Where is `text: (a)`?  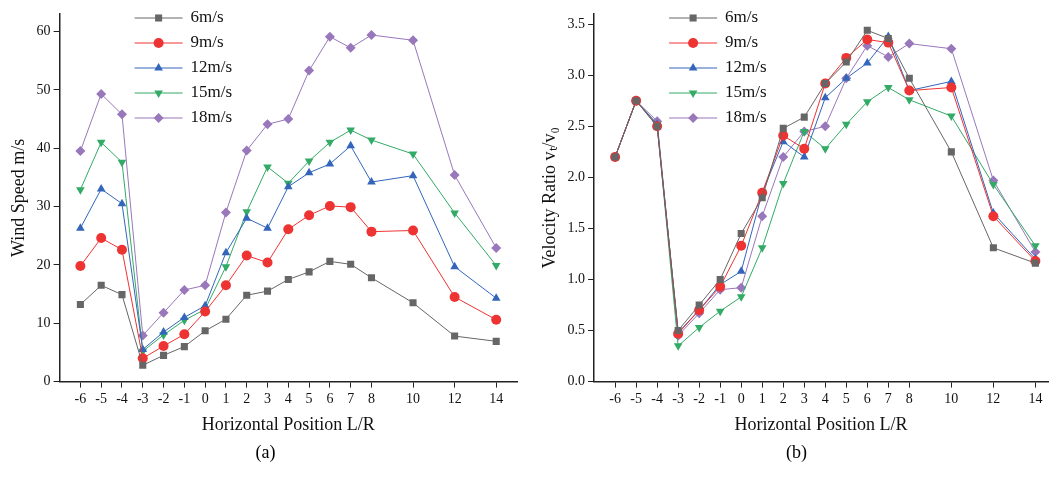
text: (a) is located at coordinates (265, 452).